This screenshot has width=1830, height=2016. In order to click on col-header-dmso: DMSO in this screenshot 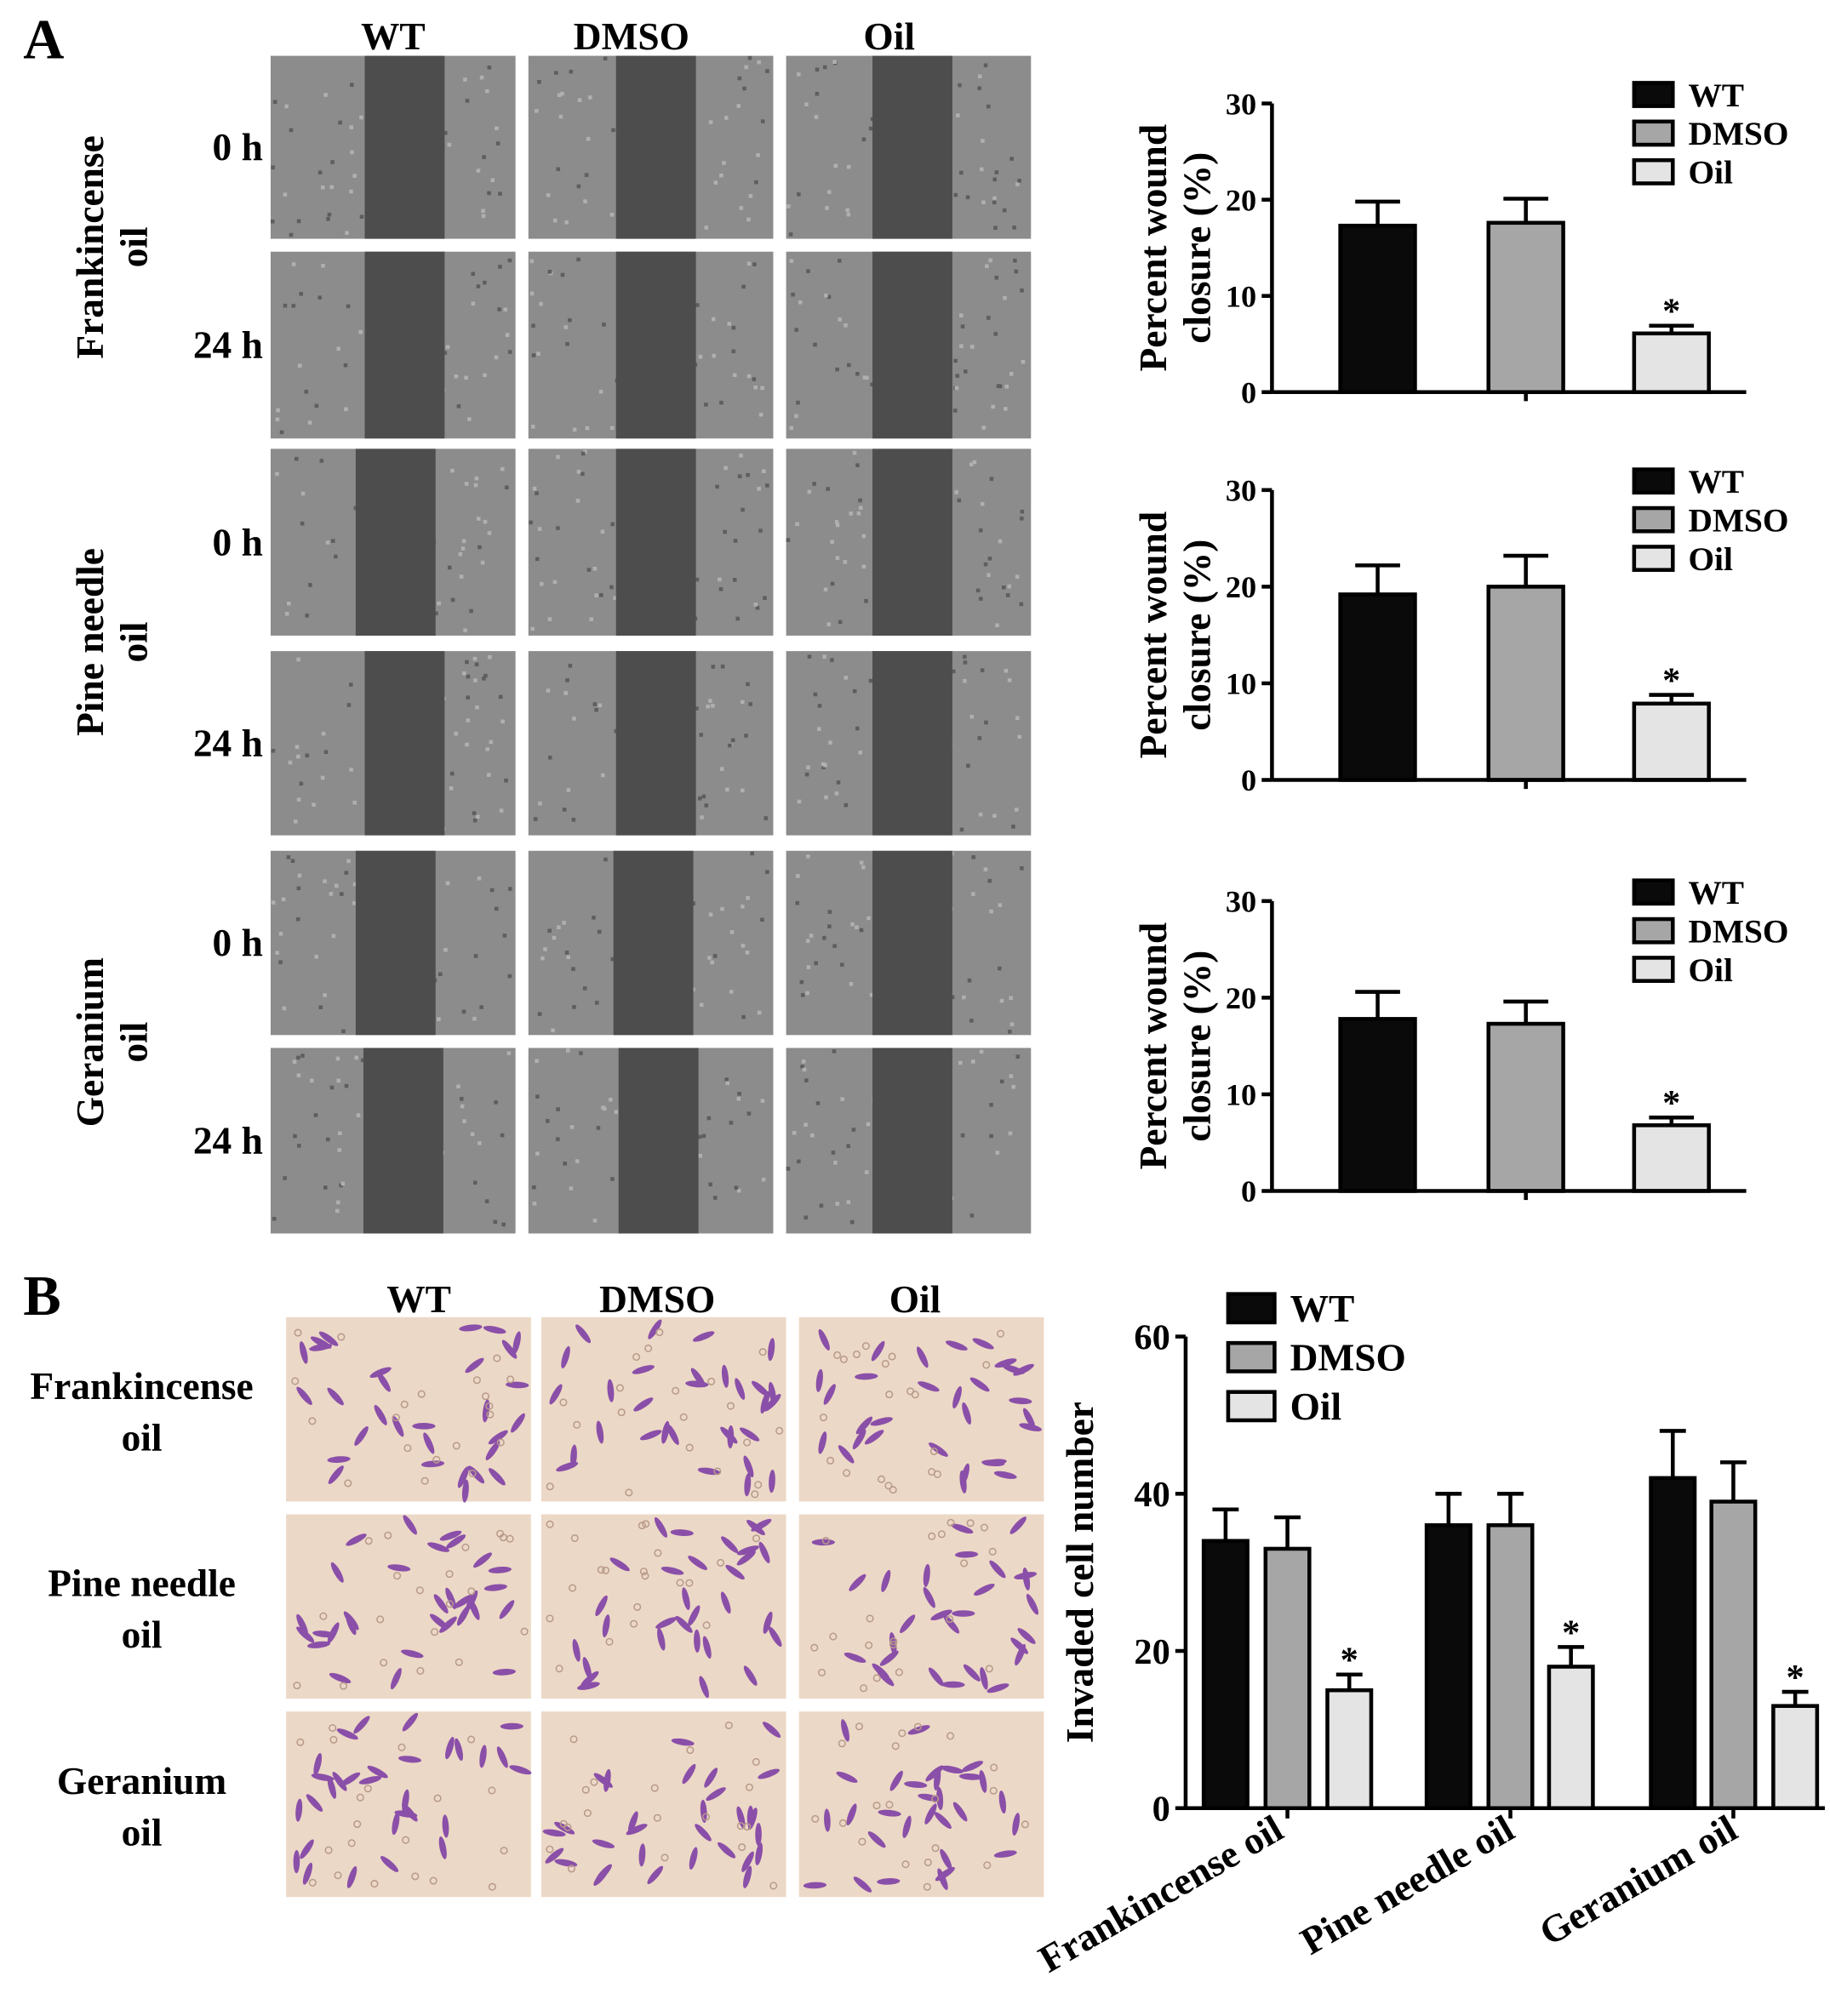, I will do `click(631, 36)`.